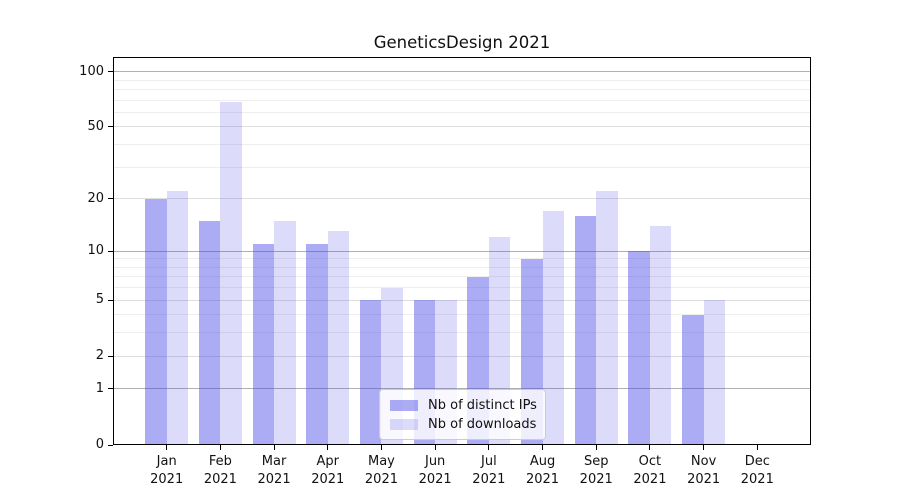 The width and height of the screenshot is (900, 500). What do you see at coordinates (95, 126) in the screenshot?
I see `y-tick-label-50: 50` at bounding box center [95, 126].